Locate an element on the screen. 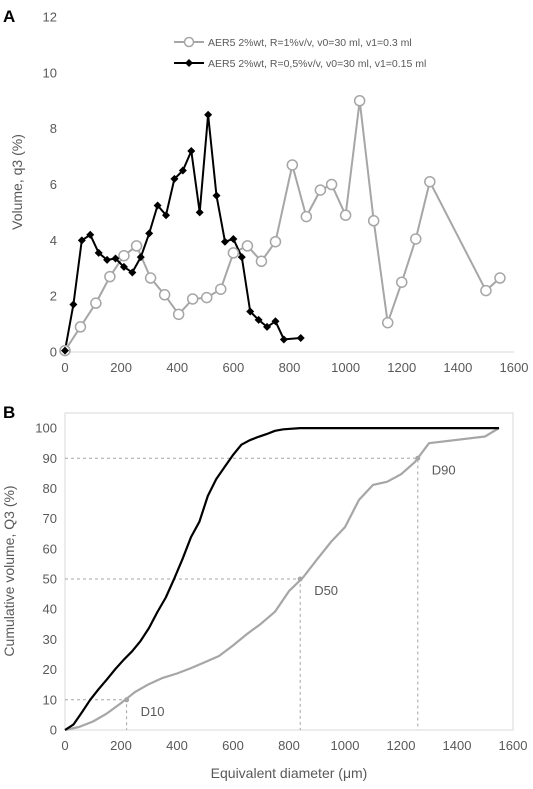 The height and width of the screenshot is (789, 533). annotation-label-d10: D10 is located at coordinates (153, 711).